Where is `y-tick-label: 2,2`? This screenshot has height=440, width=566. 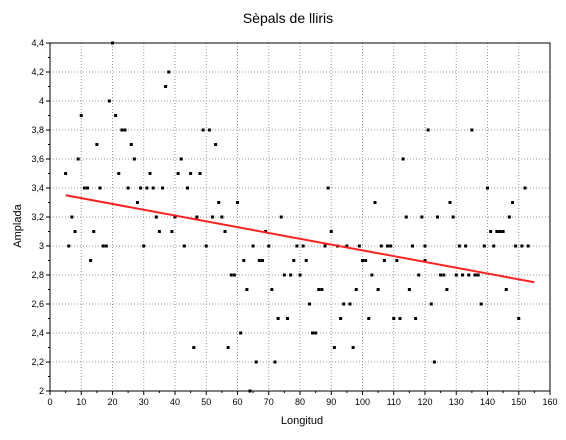
y-tick-label: 2,2 is located at coordinates (37, 362).